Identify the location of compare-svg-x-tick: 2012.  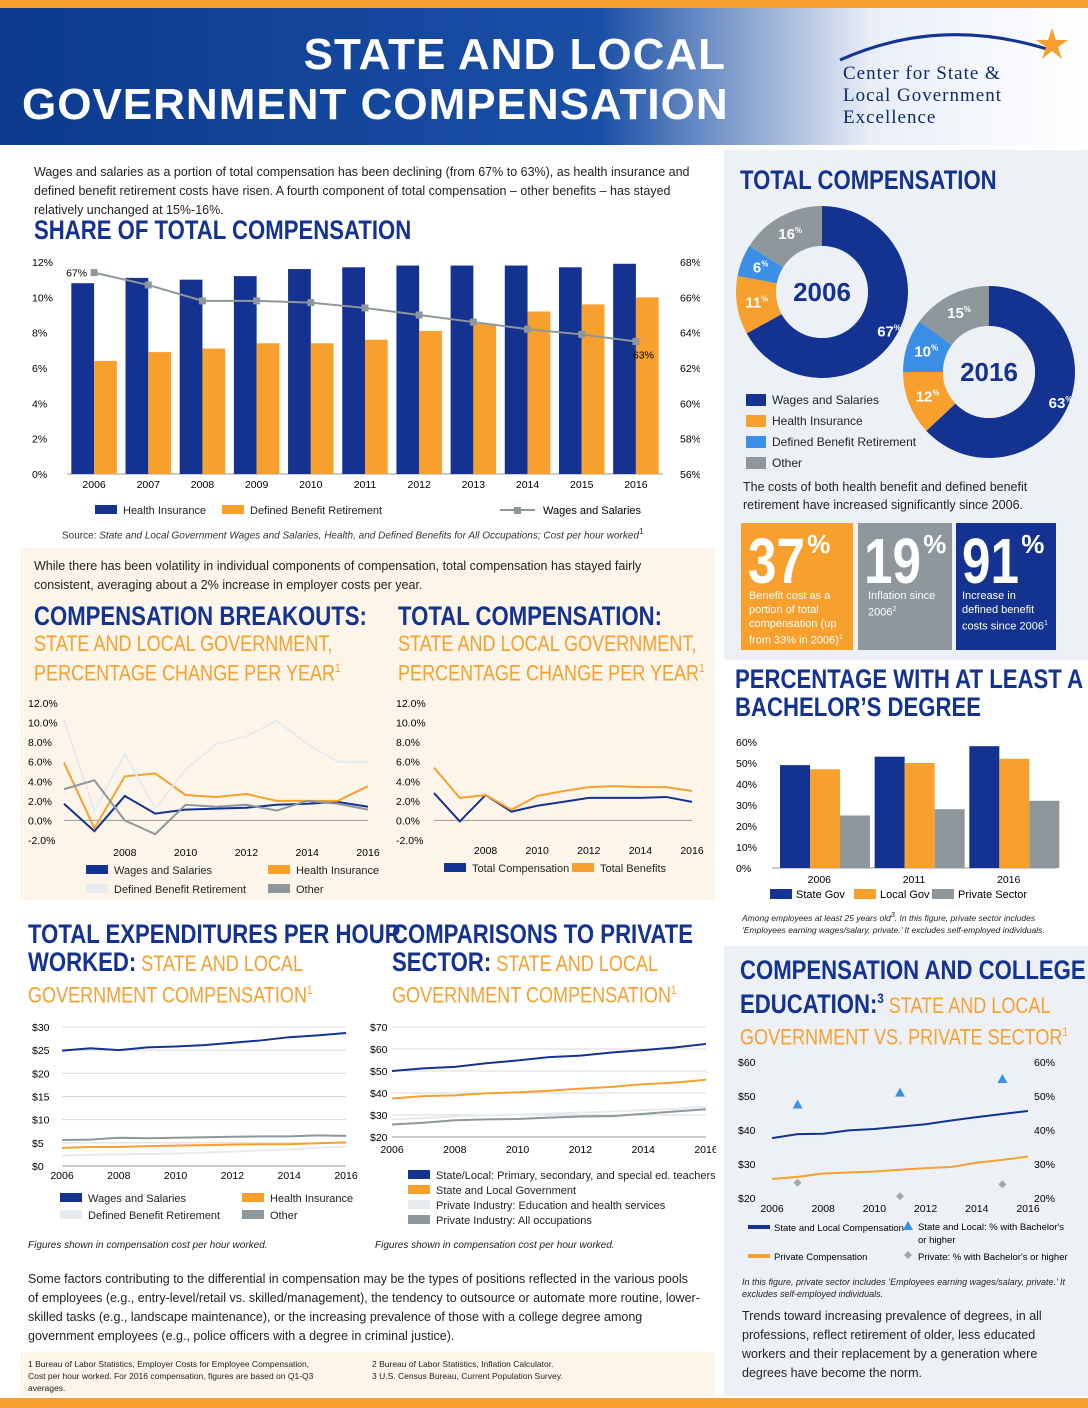
(581, 1150).